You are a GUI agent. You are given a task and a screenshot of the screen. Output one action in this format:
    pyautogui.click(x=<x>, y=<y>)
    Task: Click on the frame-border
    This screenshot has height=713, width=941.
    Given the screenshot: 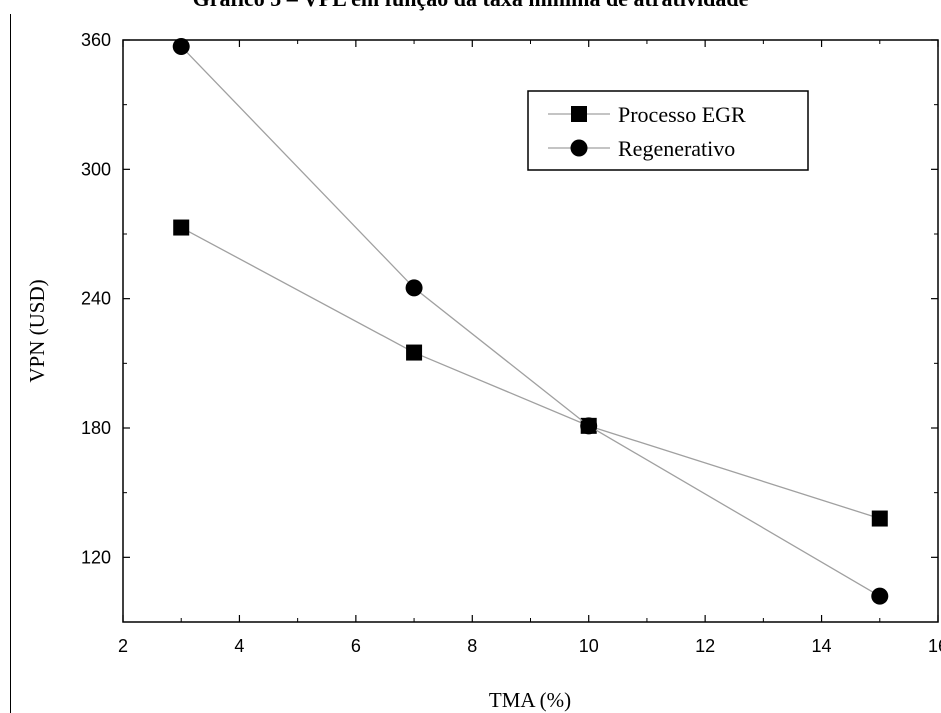 What is the action you would take?
    pyautogui.click(x=10, y=363)
    